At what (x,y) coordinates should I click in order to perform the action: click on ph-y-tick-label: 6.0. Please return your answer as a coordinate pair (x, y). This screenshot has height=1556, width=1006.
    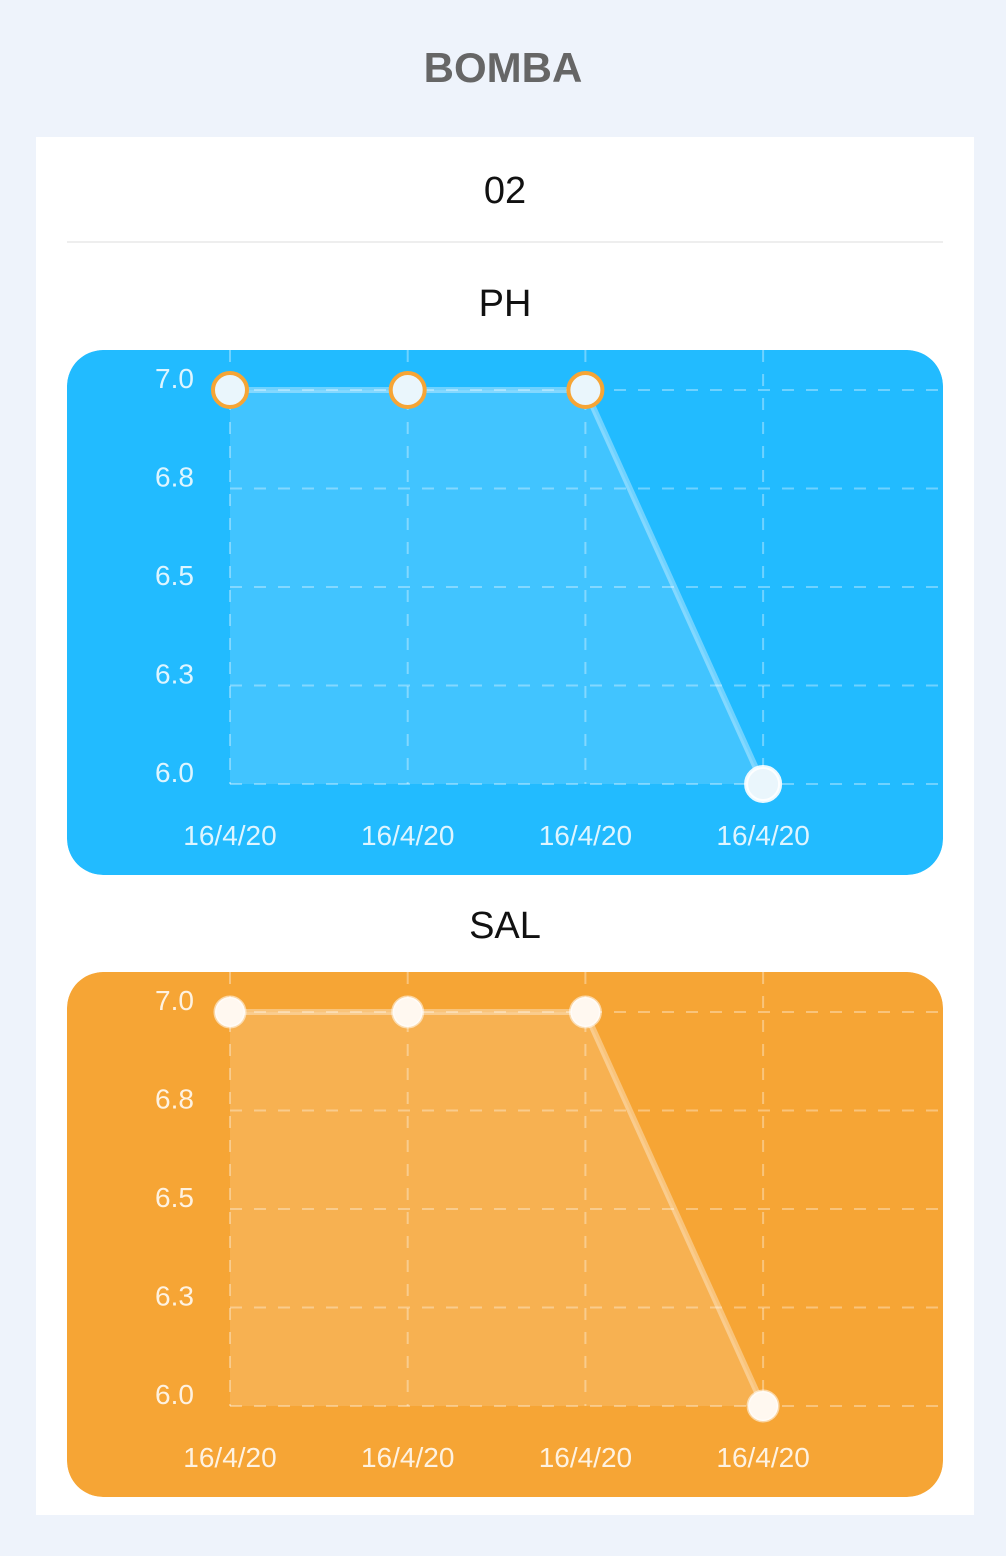
    Looking at the image, I should click on (174, 772).